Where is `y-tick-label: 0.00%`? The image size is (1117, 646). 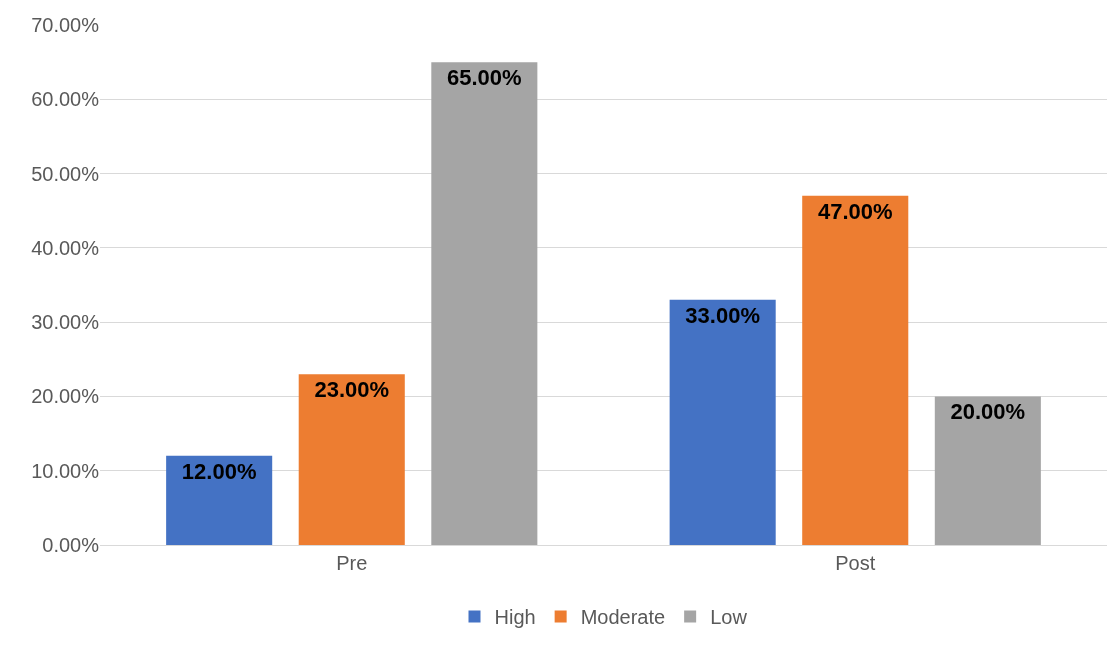
y-tick-label: 0.00% is located at coordinates (71, 545).